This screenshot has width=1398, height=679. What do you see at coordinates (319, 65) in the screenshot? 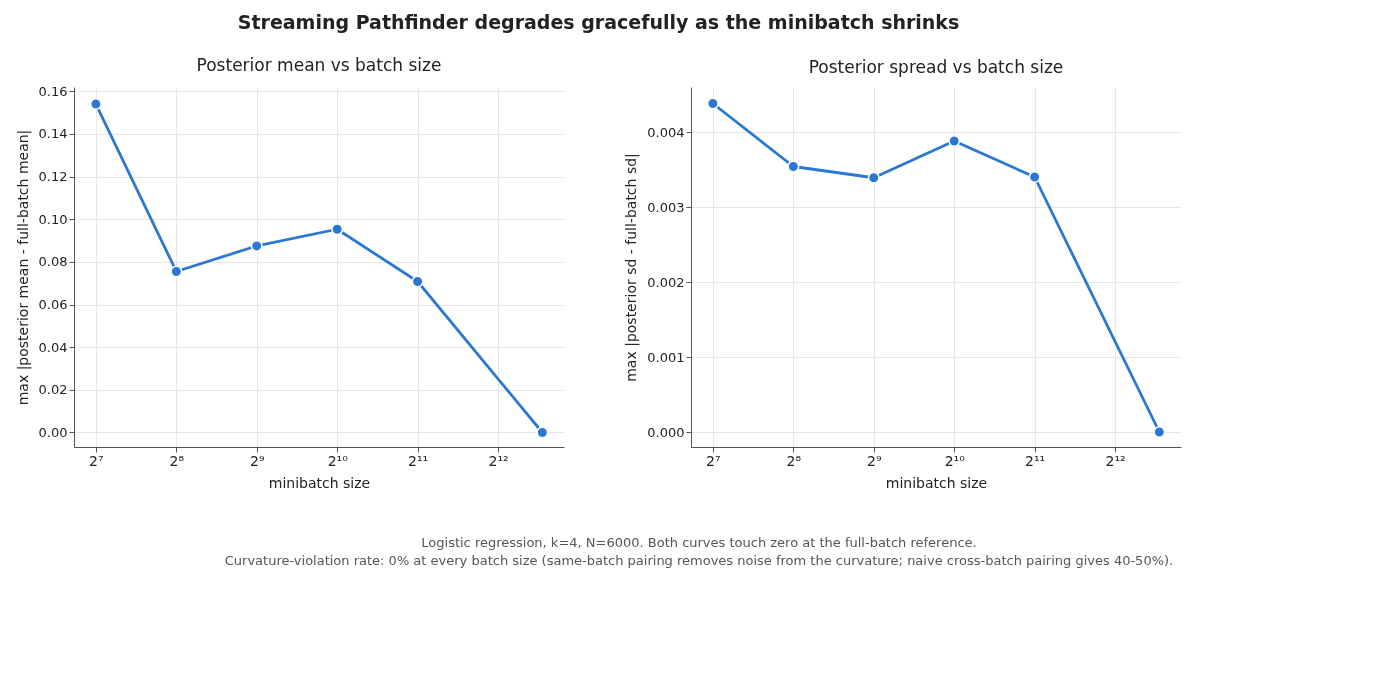
I see `chart-title: Posterior mean vs batch size` at bounding box center [319, 65].